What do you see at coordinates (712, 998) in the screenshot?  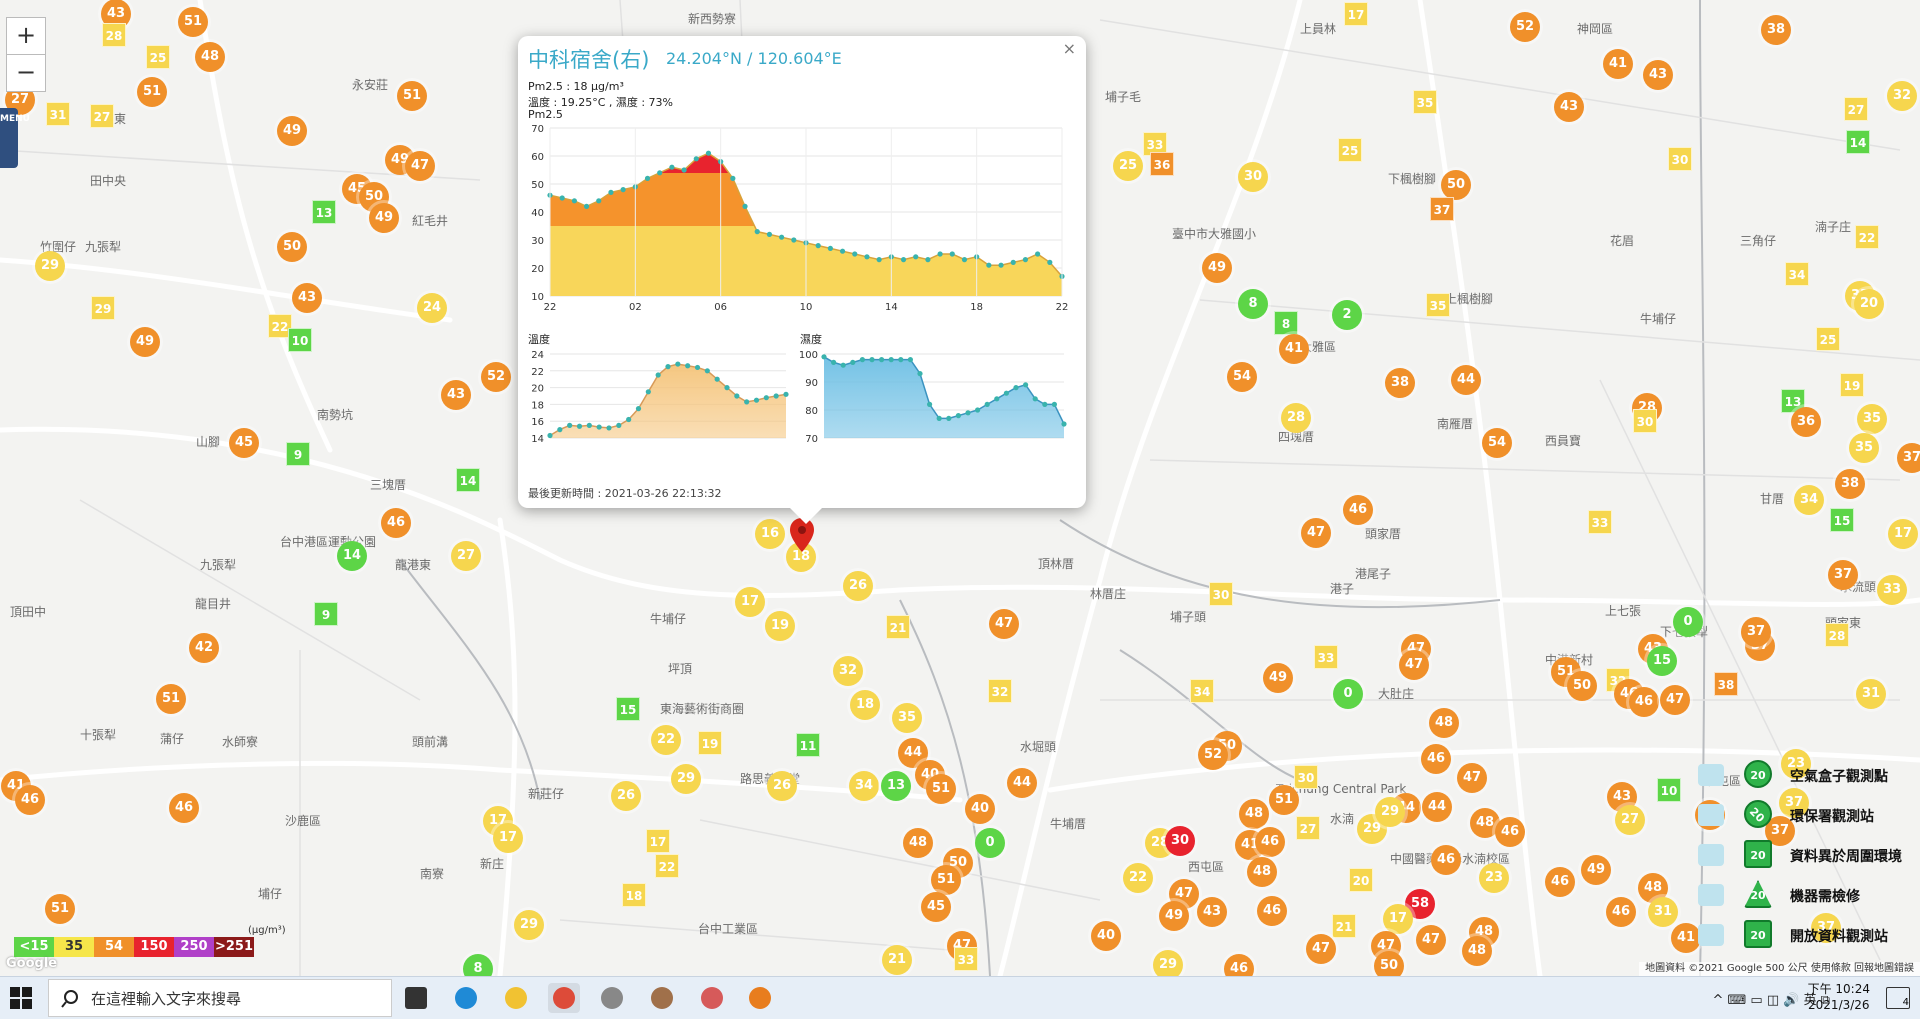 I see `network-app-icon` at bounding box center [712, 998].